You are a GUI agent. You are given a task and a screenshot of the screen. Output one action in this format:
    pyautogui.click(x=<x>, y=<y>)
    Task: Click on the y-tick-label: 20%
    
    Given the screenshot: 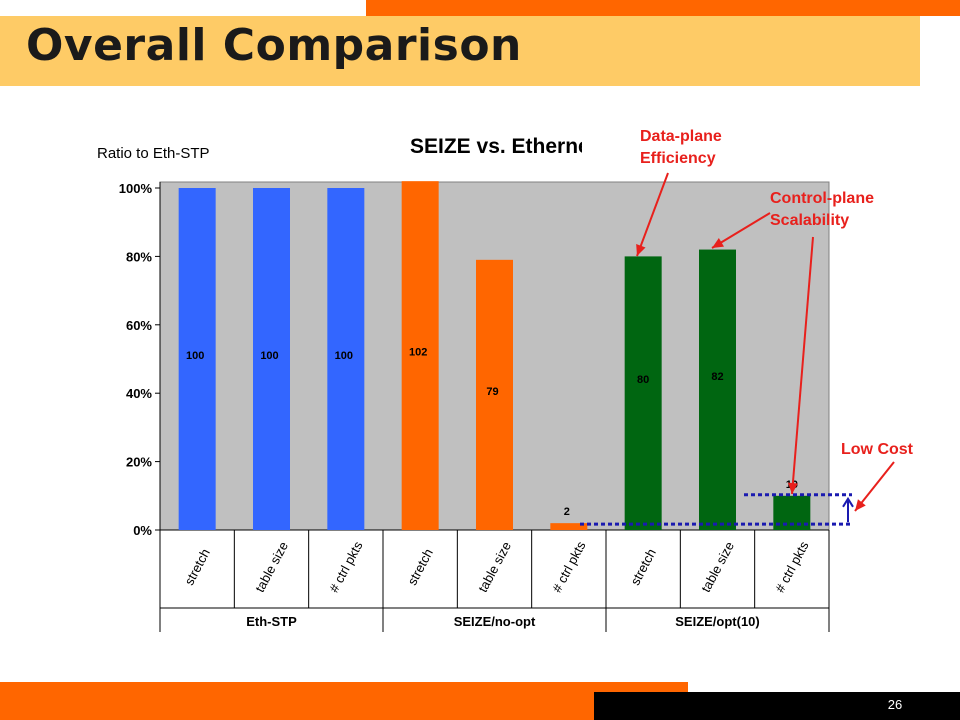 What is the action you would take?
    pyautogui.click(x=139, y=462)
    